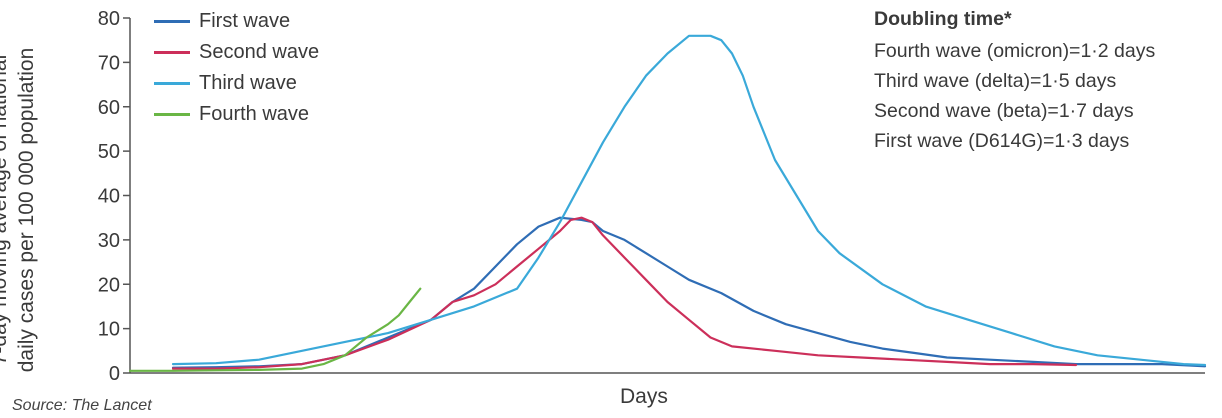  Describe the element at coordinates (1004, 111) in the screenshot. I see `note-line-second-wave: Second wave (beta)=1·7 days` at that location.